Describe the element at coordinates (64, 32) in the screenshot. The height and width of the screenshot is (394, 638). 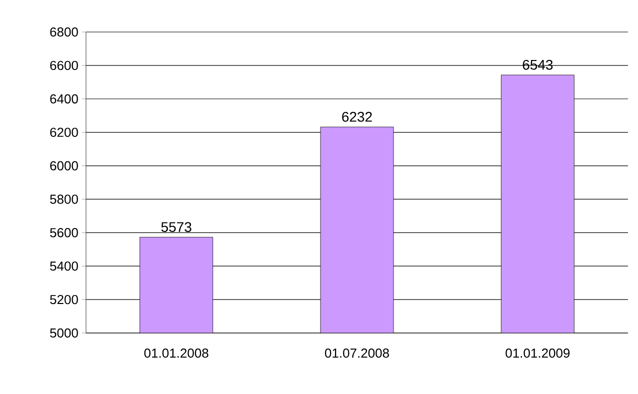
I see `y-tick-label: 6800` at that location.